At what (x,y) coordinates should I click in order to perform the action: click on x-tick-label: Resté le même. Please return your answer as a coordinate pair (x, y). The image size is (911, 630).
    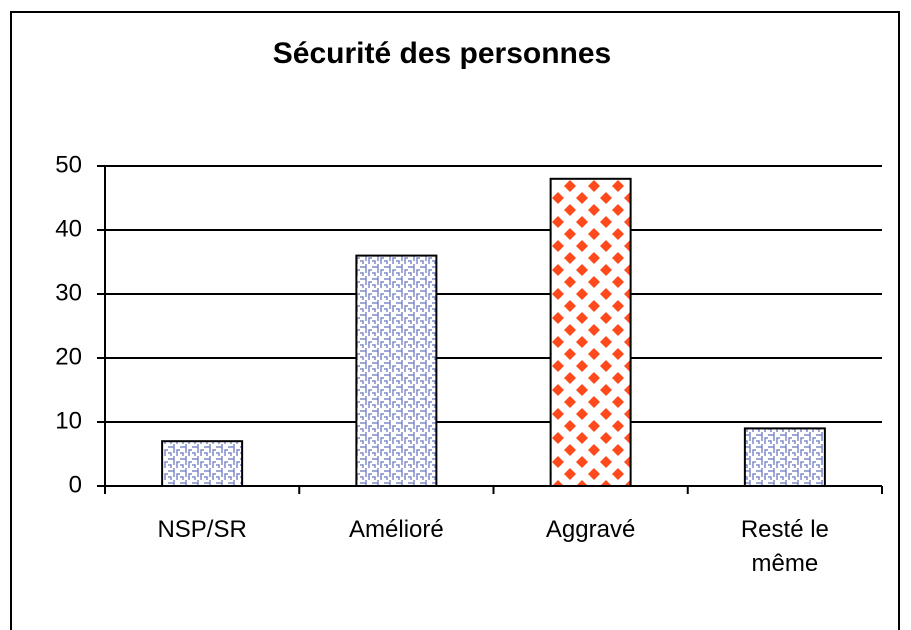
    Looking at the image, I should click on (784, 546).